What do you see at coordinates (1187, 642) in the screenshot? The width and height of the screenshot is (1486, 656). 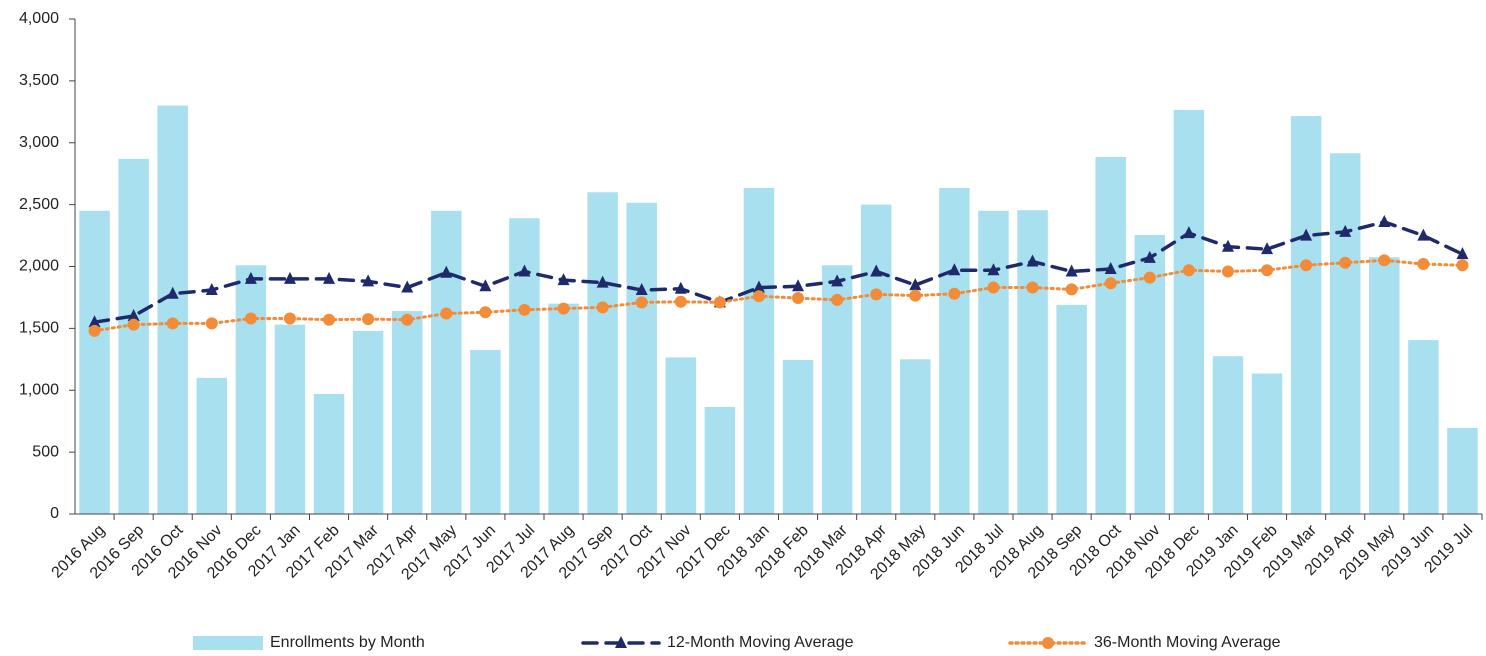 I see `legend-label: 36-Month Moving Average` at bounding box center [1187, 642].